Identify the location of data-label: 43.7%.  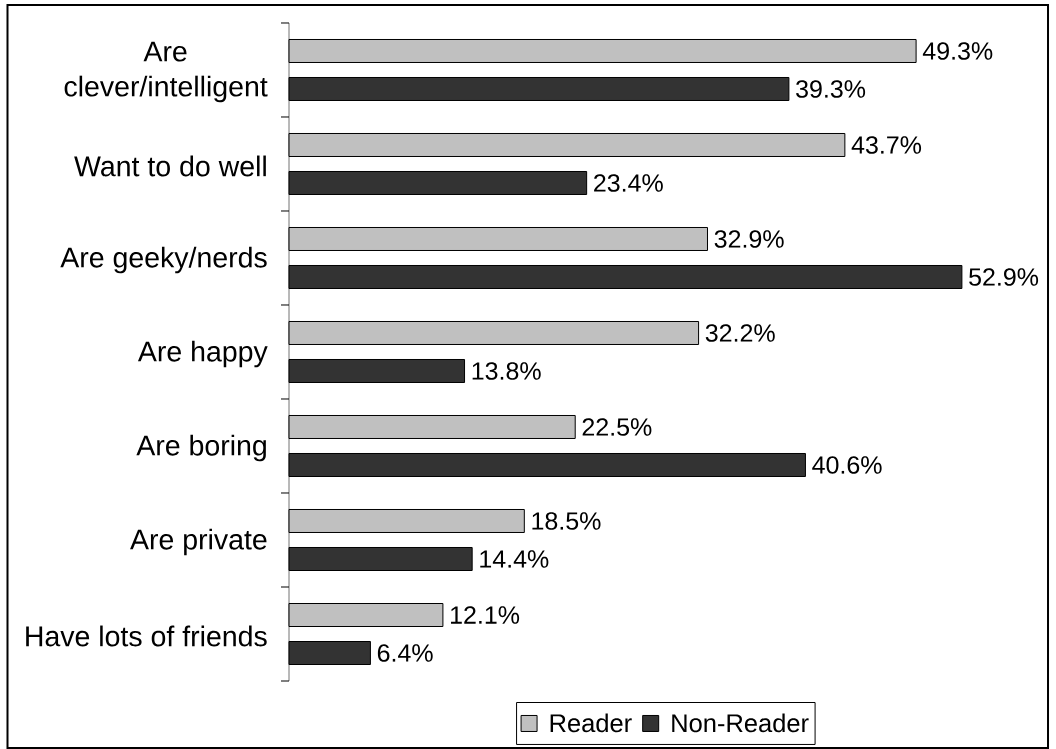
(886, 145).